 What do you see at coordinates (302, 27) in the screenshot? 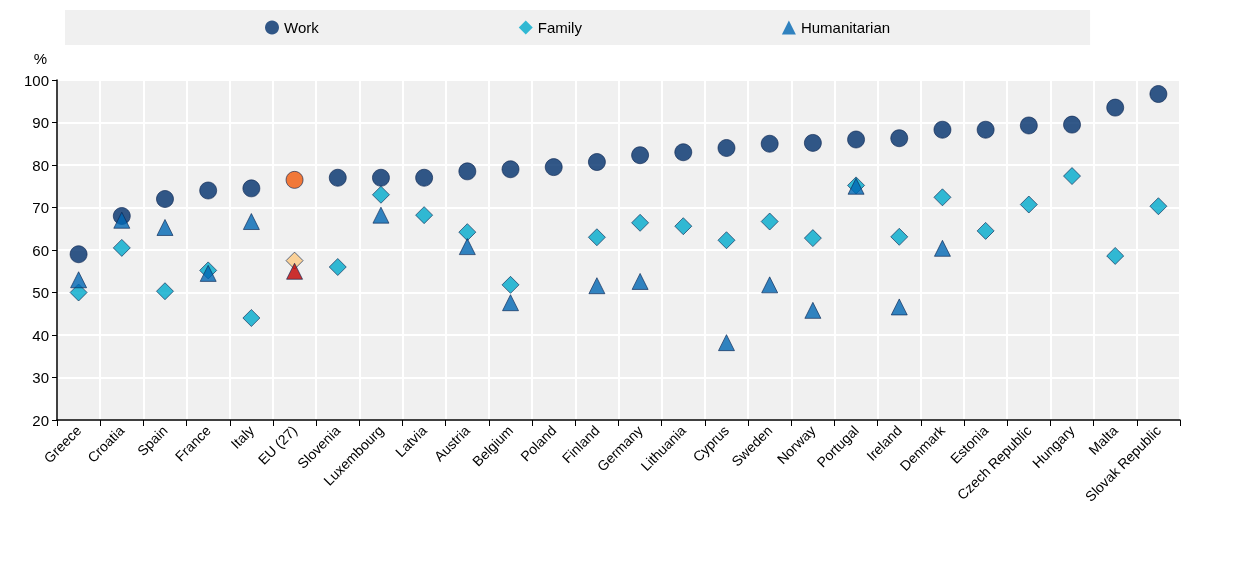
I see `legend-label: Work` at bounding box center [302, 27].